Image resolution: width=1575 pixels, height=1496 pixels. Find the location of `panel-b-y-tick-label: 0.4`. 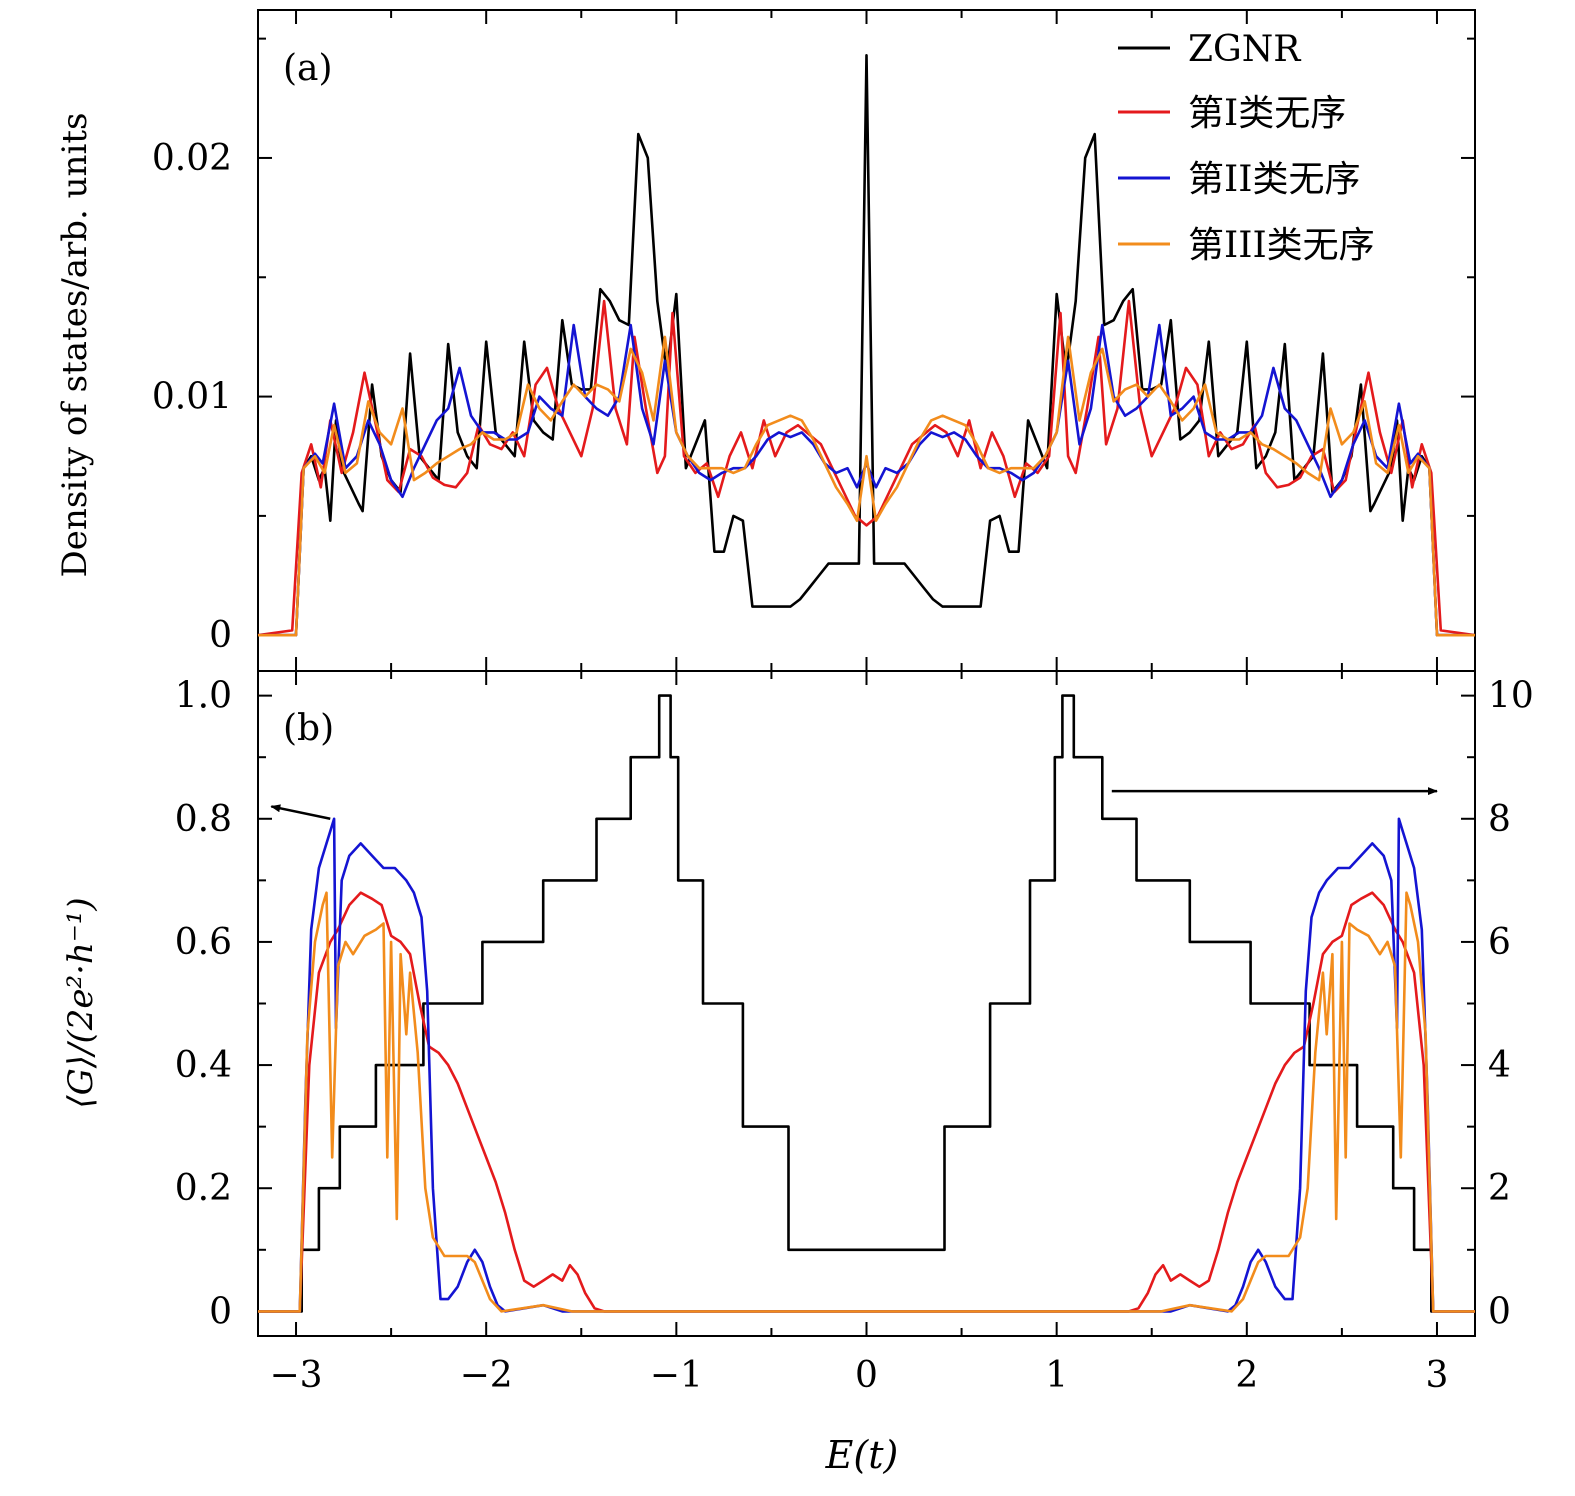

panel-b-y-tick-label: 0.4 is located at coordinates (203, 1065).